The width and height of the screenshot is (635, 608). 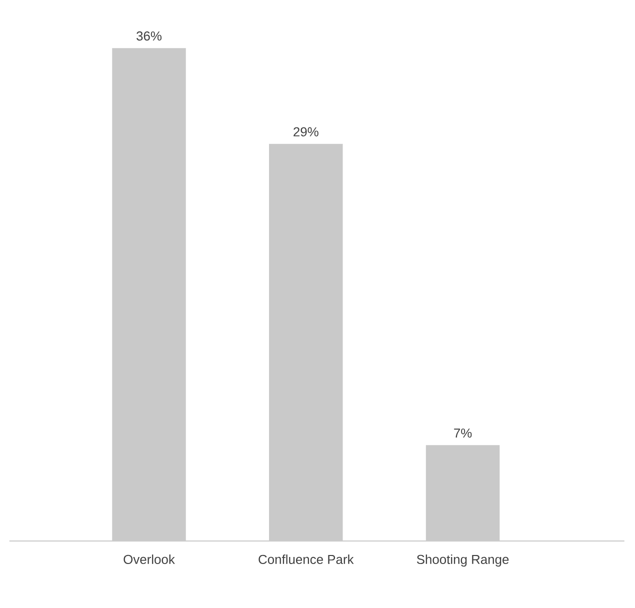 I want to click on data-label: 7%, so click(x=463, y=433).